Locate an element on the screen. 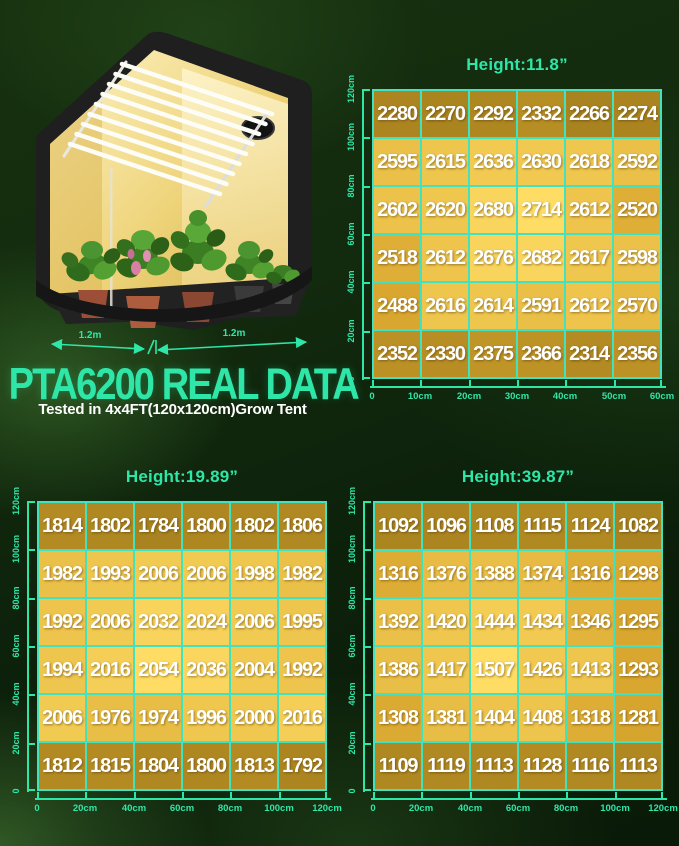  heatmap-cell: 2598 is located at coordinates (637, 258).